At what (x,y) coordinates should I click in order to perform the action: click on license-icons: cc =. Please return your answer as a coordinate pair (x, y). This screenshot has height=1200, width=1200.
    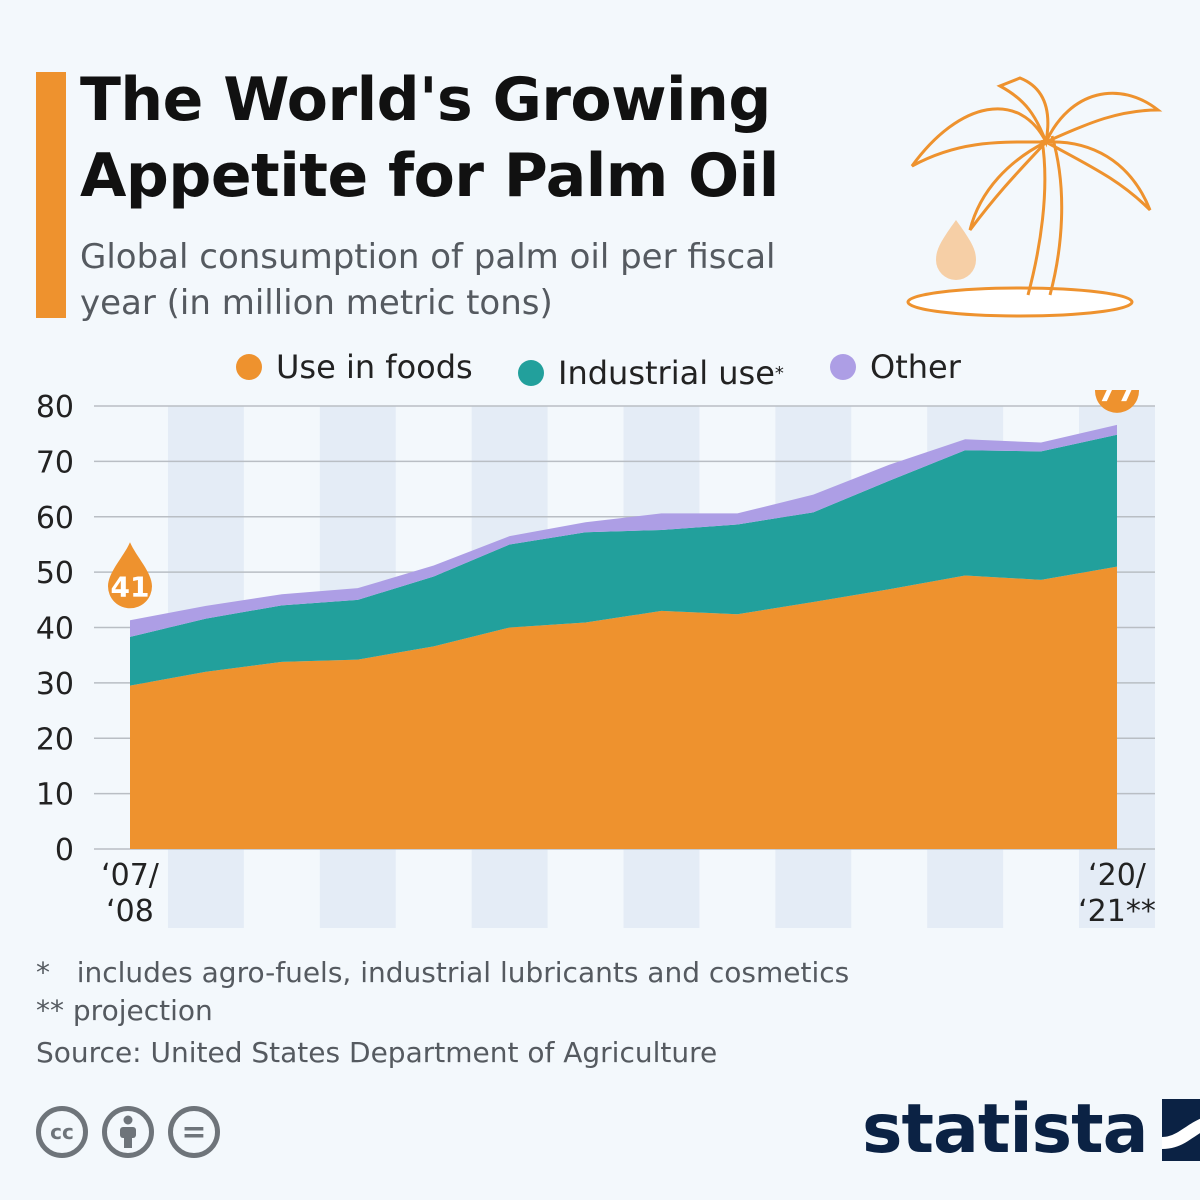
    Looking at the image, I should click on (128, 1132).